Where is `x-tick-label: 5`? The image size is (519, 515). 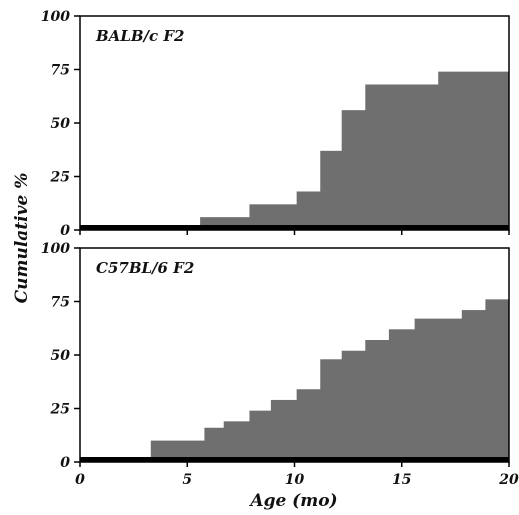
x-tick-label: 5 is located at coordinates (187, 480).